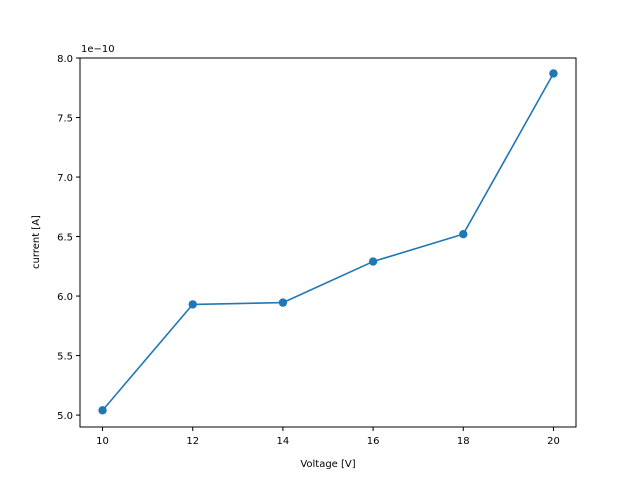  Describe the element at coordinates (65, 178) in the screenshot. I see `y-tick-label: 7.0` at that location.